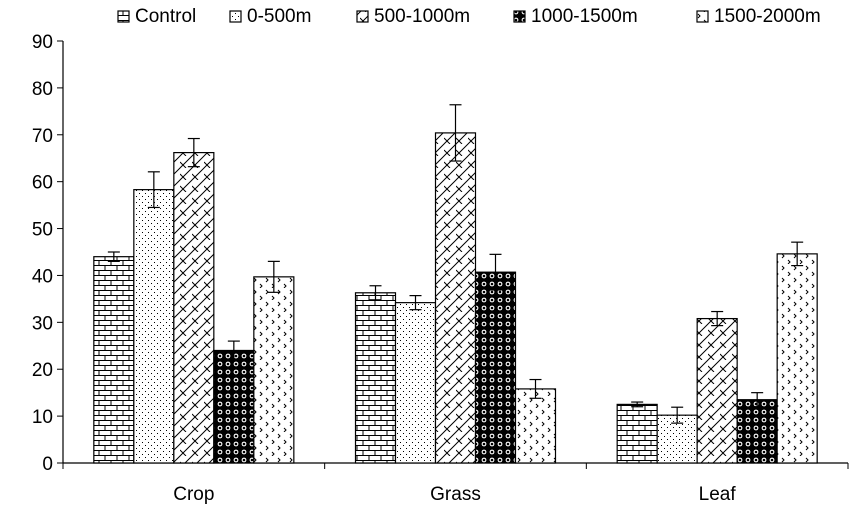 This screenshot has height=507, width=857. I want to click on x-tick-label: Crop, so click(193, 494).